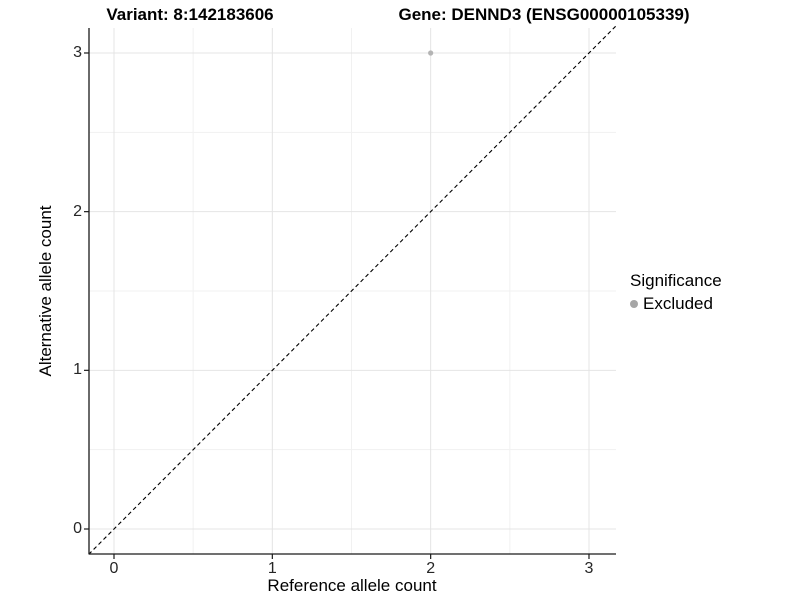 Image resolution: width=800 pixels, height=600 pixels. What do you see at coordinates (114, 568) in the screenshot?
I see `x-tick-label: 0` at bounding box center [114, 568].